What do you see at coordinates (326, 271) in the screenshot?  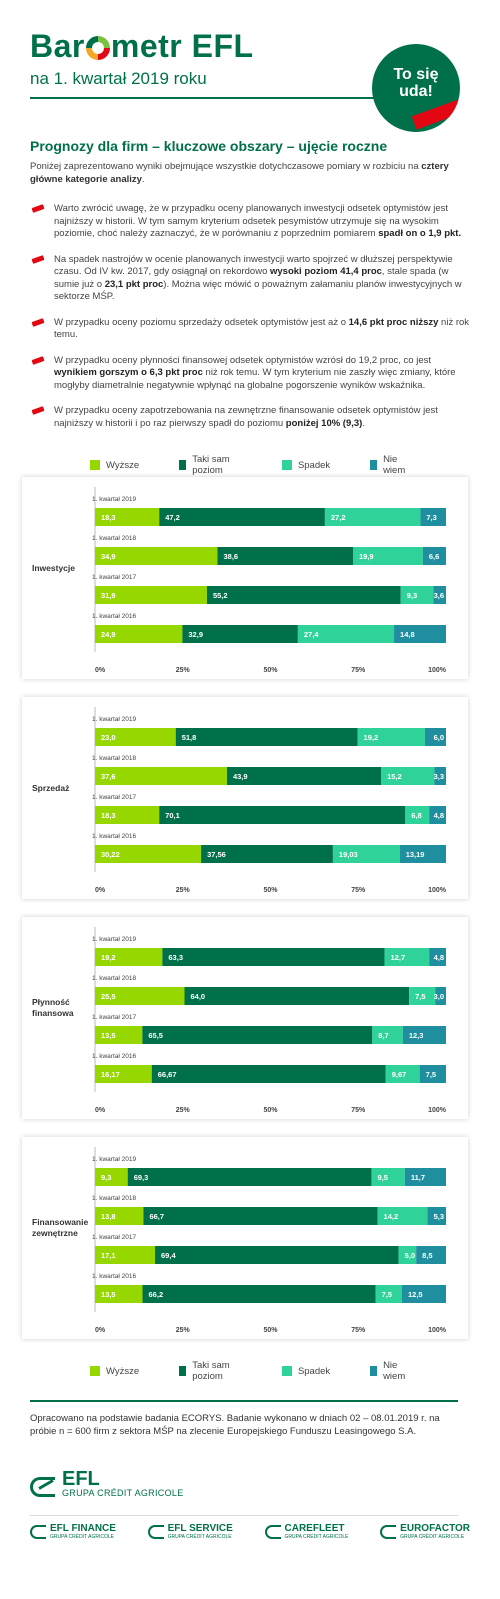 I see `bullet-bold-text: wysoki poziom 41,4 proc` at bounding box center [326, 271].